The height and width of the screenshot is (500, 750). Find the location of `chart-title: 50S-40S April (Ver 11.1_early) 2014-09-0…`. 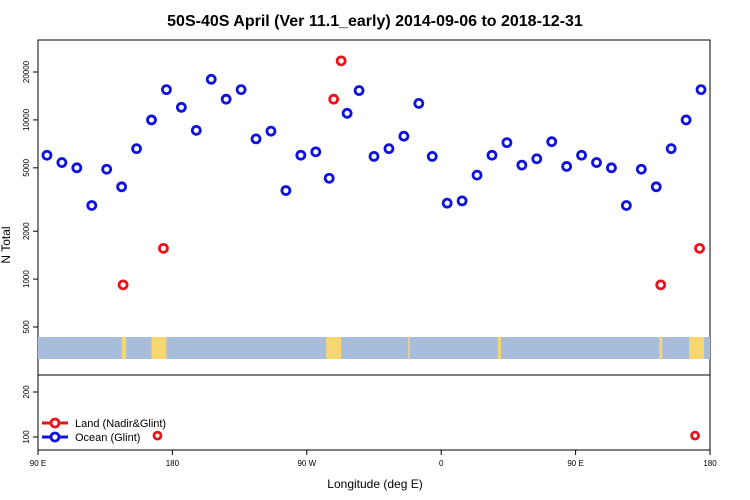

chart-title: 50S-40S April (Ver 11.1_early) 2014-09-0… is located at coordinates (375, 21).